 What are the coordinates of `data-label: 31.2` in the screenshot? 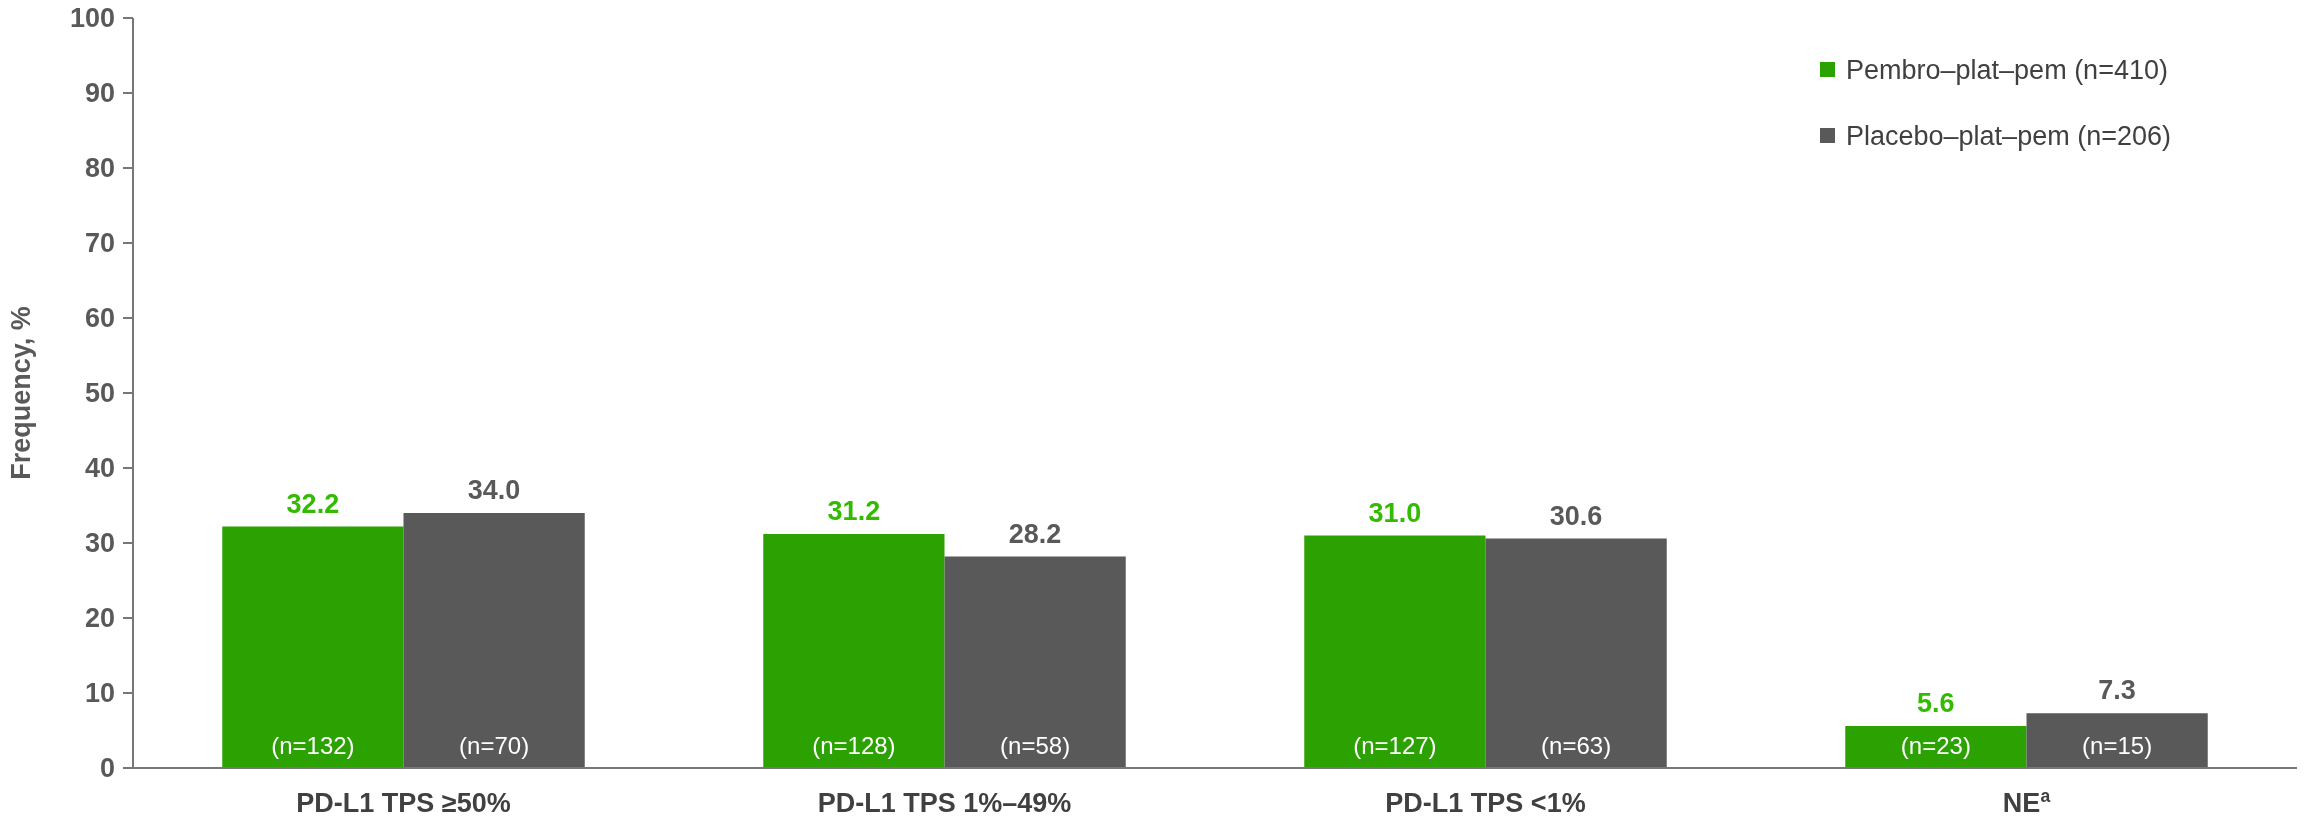 It's located at (854, 511).